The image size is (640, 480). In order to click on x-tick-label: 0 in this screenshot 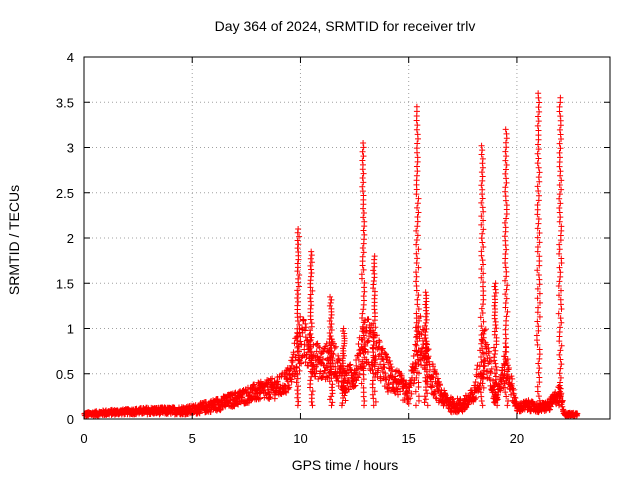, I will do `click(83, 438)`.